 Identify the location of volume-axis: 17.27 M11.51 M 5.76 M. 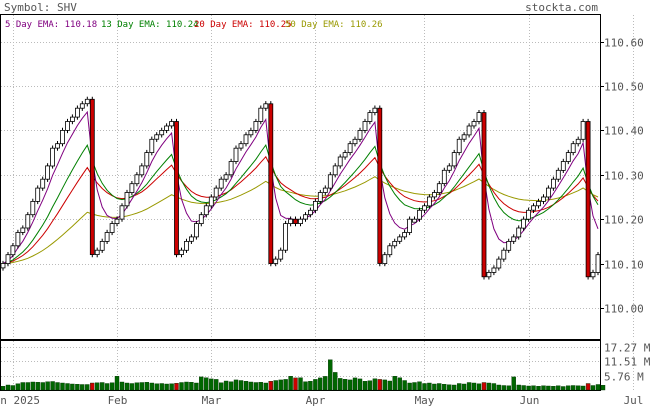
(627, 363).